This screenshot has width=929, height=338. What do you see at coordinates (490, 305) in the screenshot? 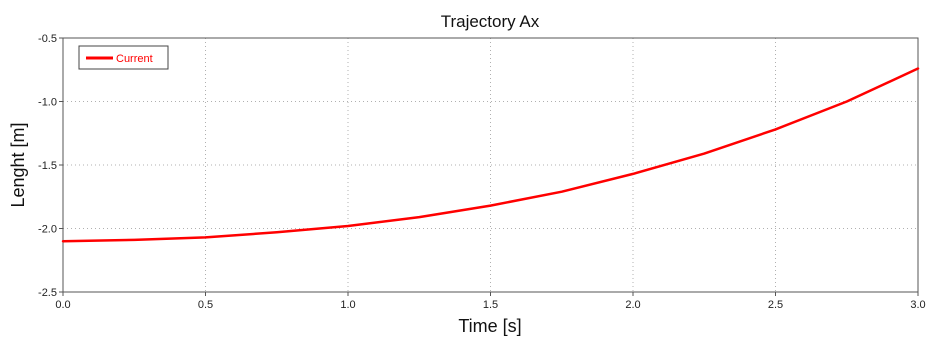
I see `x-tick-label: 1.5` at bounding box center [490, 305].